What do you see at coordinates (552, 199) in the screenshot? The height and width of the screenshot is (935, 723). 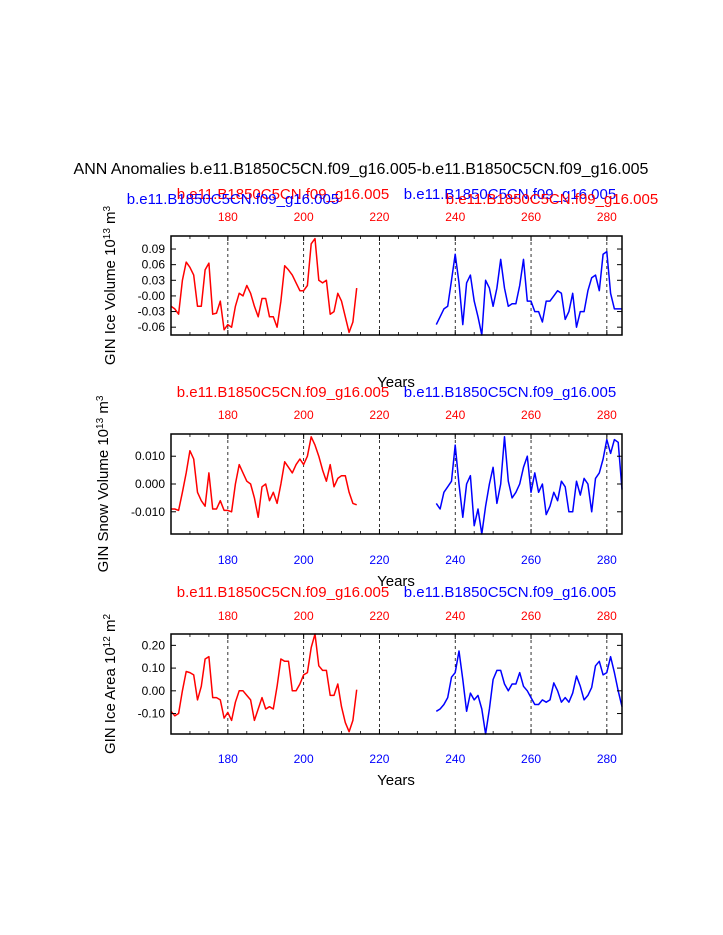 I see `legend-label-red-right: b.e11.B1850C5CN.f09_g16.005` at bounding box center [552, 199].